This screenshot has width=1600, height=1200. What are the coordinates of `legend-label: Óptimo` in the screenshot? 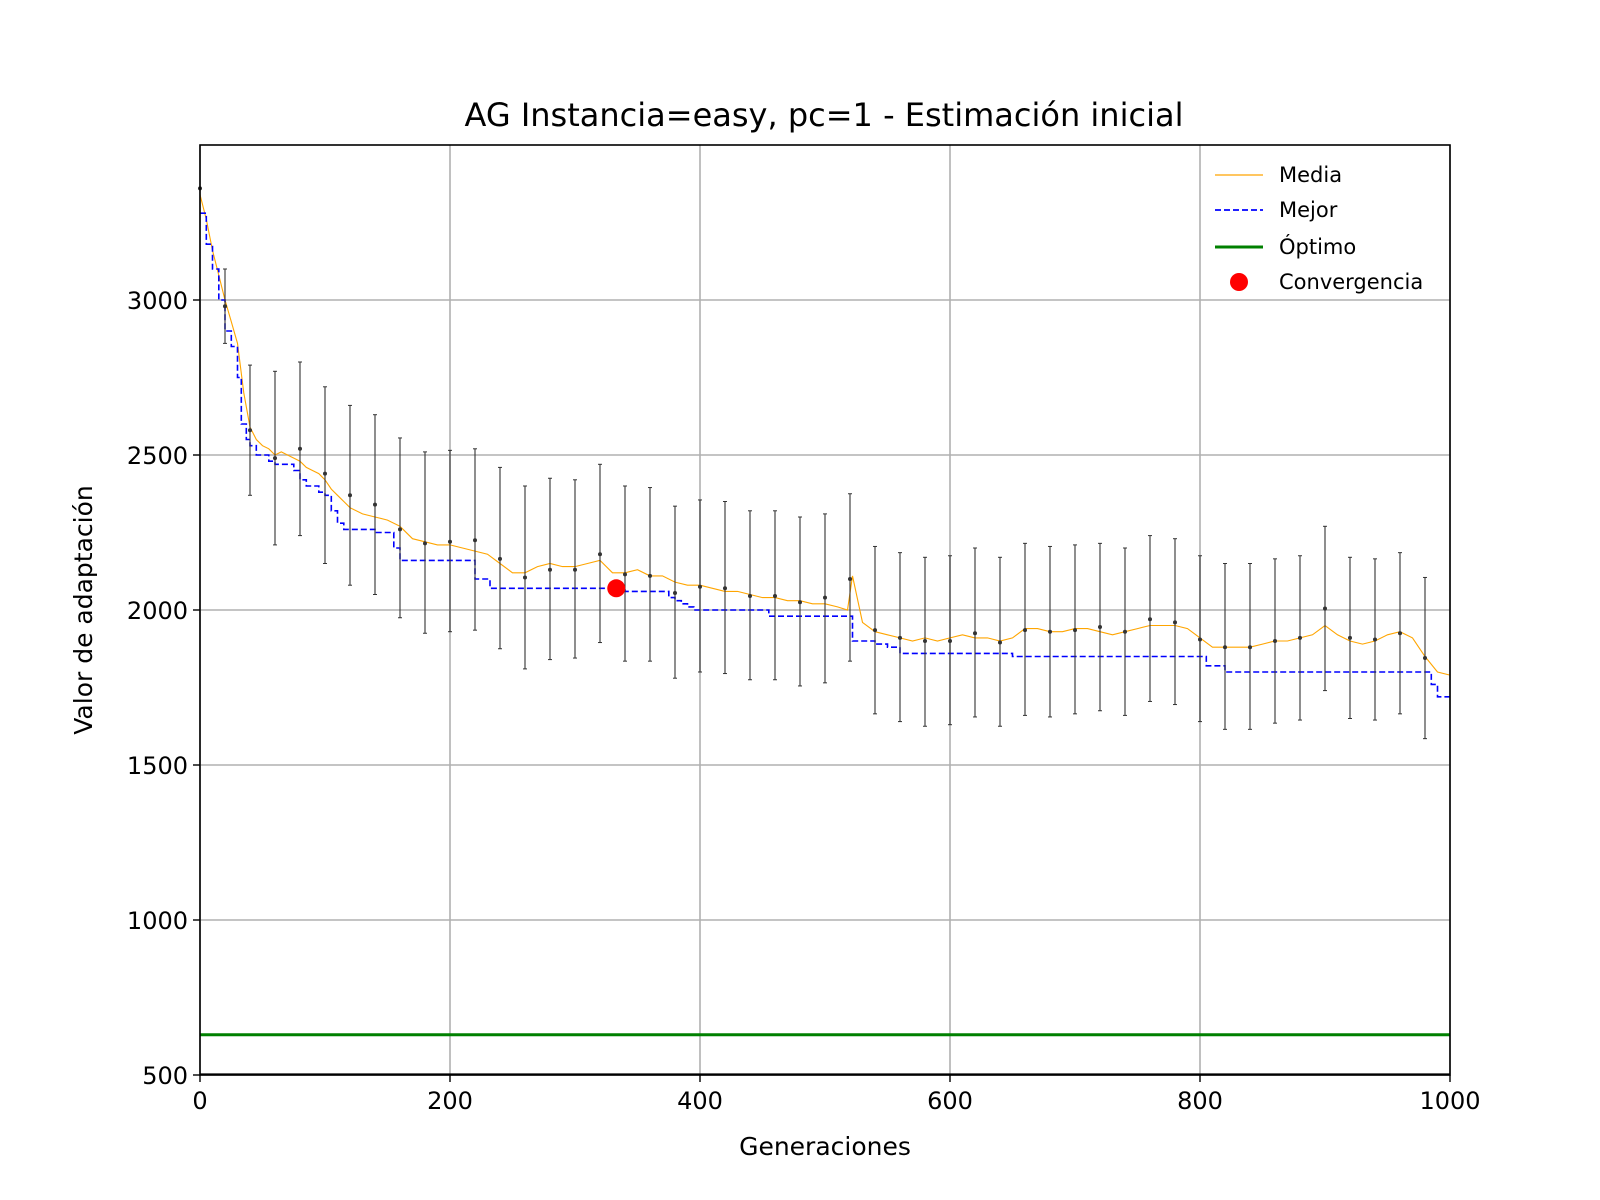 It's located at (1317, 246).